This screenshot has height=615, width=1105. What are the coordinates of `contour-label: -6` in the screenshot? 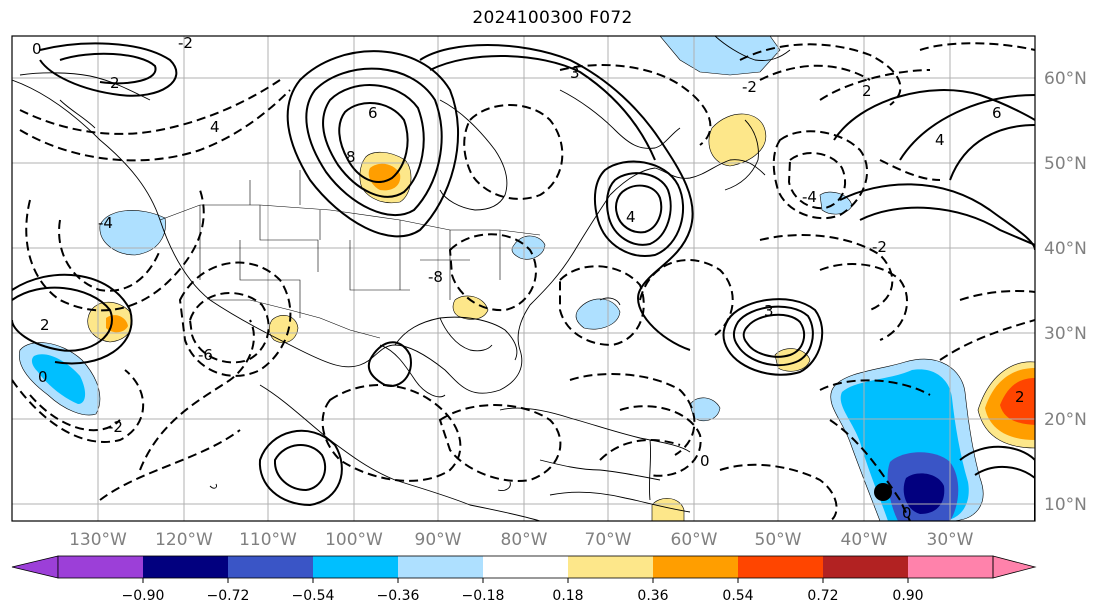 It's located at (205, 355).